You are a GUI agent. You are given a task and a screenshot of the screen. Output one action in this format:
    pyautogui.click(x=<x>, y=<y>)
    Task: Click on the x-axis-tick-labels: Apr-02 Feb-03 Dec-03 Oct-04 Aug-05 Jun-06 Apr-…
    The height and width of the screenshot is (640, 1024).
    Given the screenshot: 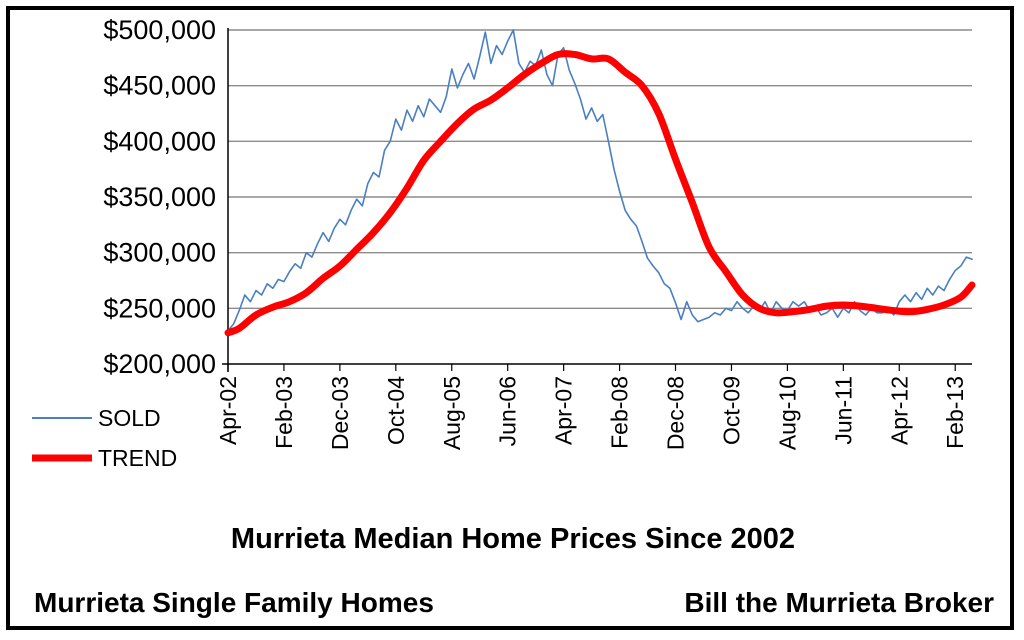 What is the action you would take?
    pyautogui.click(x=591, y=413)
    